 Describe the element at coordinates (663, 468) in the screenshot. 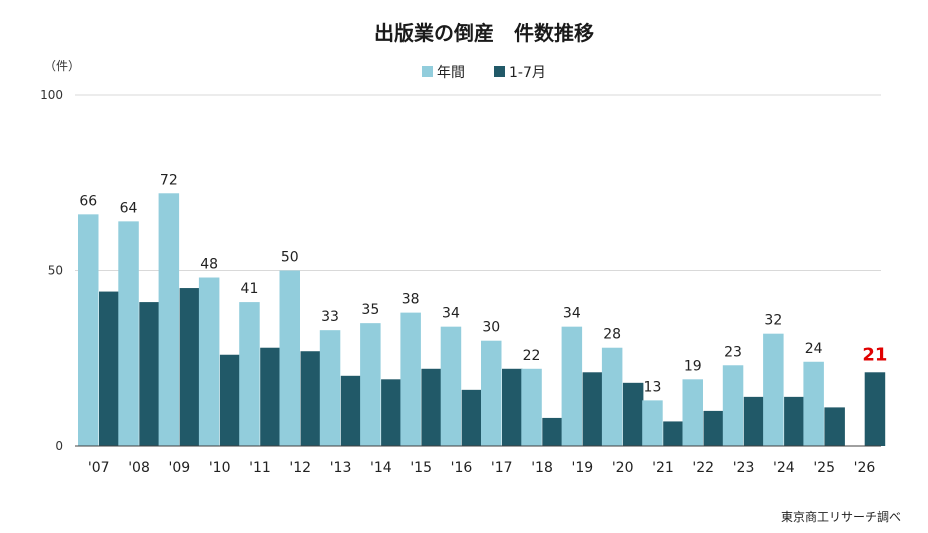

I see `x-tick-label: '21` at that location.